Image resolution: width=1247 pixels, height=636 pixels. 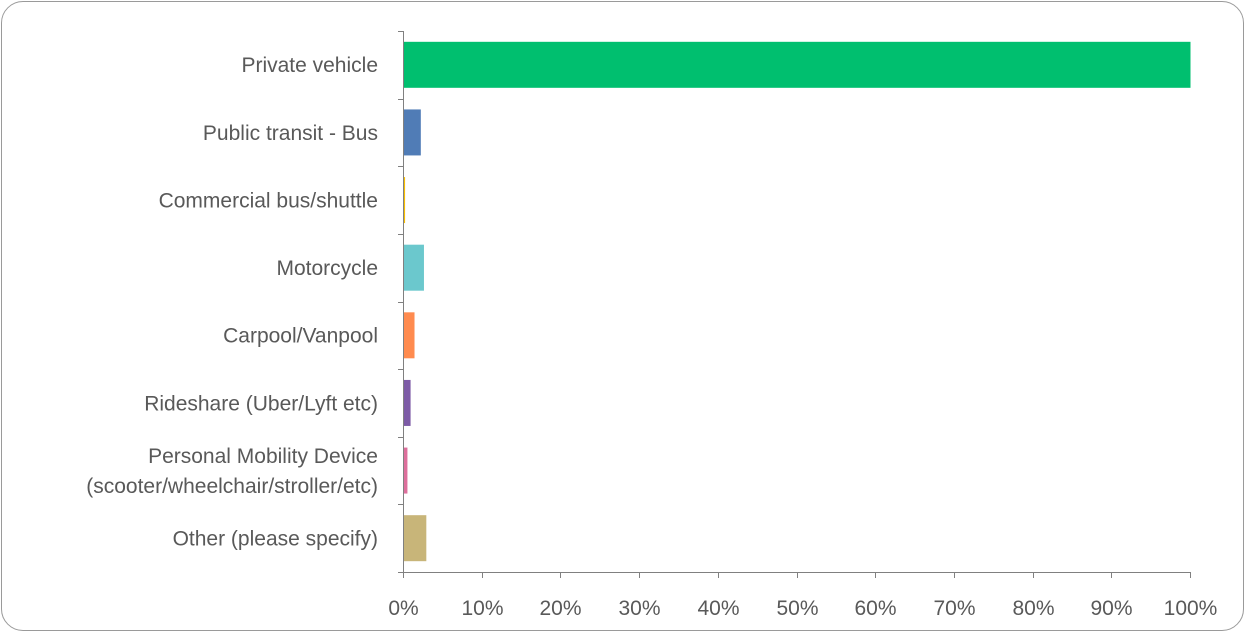 I want to click on x-tick-label-1: 10%, so click(x=482, y=608).